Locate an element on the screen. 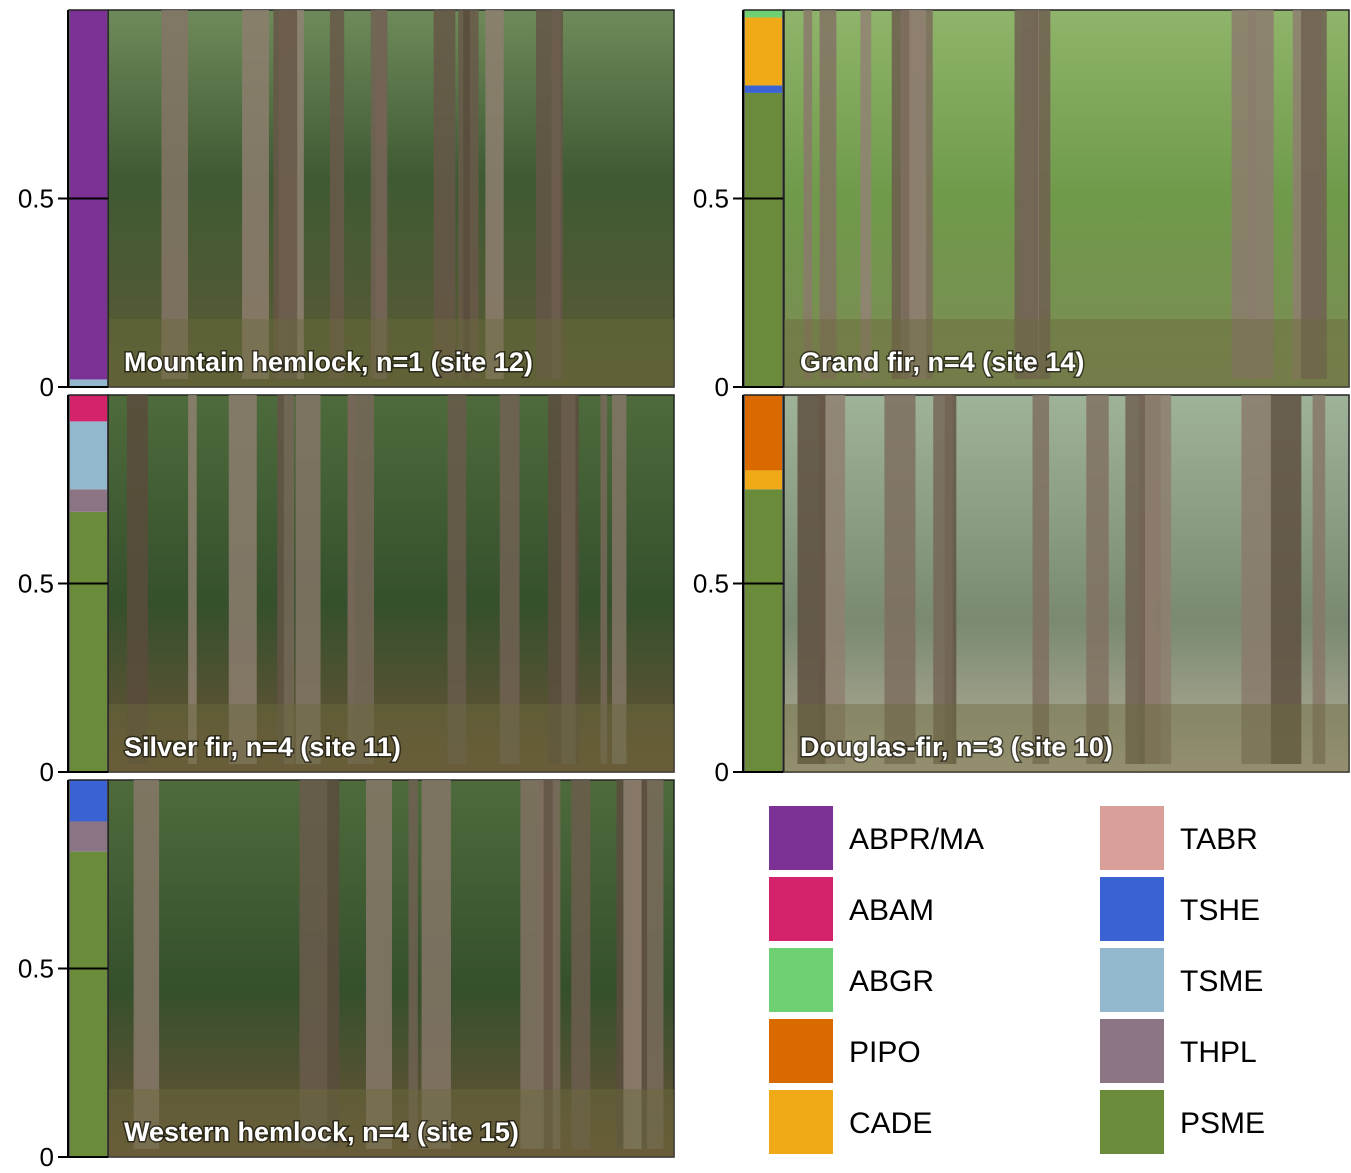 This screenshot has height=1173, width=1351. panel-caption: Silver fir, n=4 (site 11) is located at coordinates (262, 747).